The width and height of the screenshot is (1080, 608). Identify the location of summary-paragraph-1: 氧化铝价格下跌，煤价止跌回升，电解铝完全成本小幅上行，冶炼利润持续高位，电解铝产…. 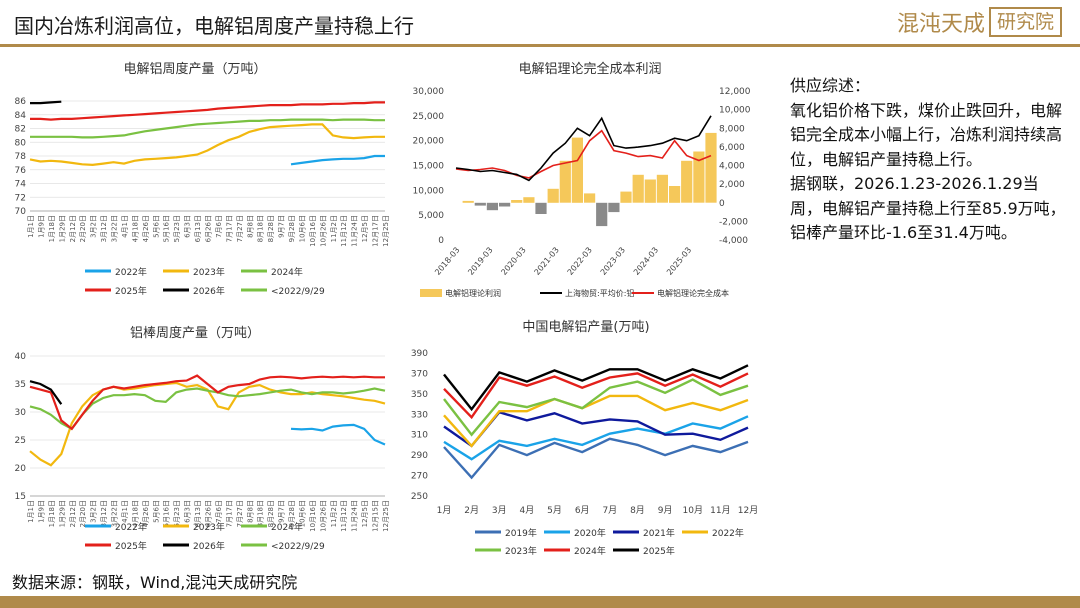
(926, 134).